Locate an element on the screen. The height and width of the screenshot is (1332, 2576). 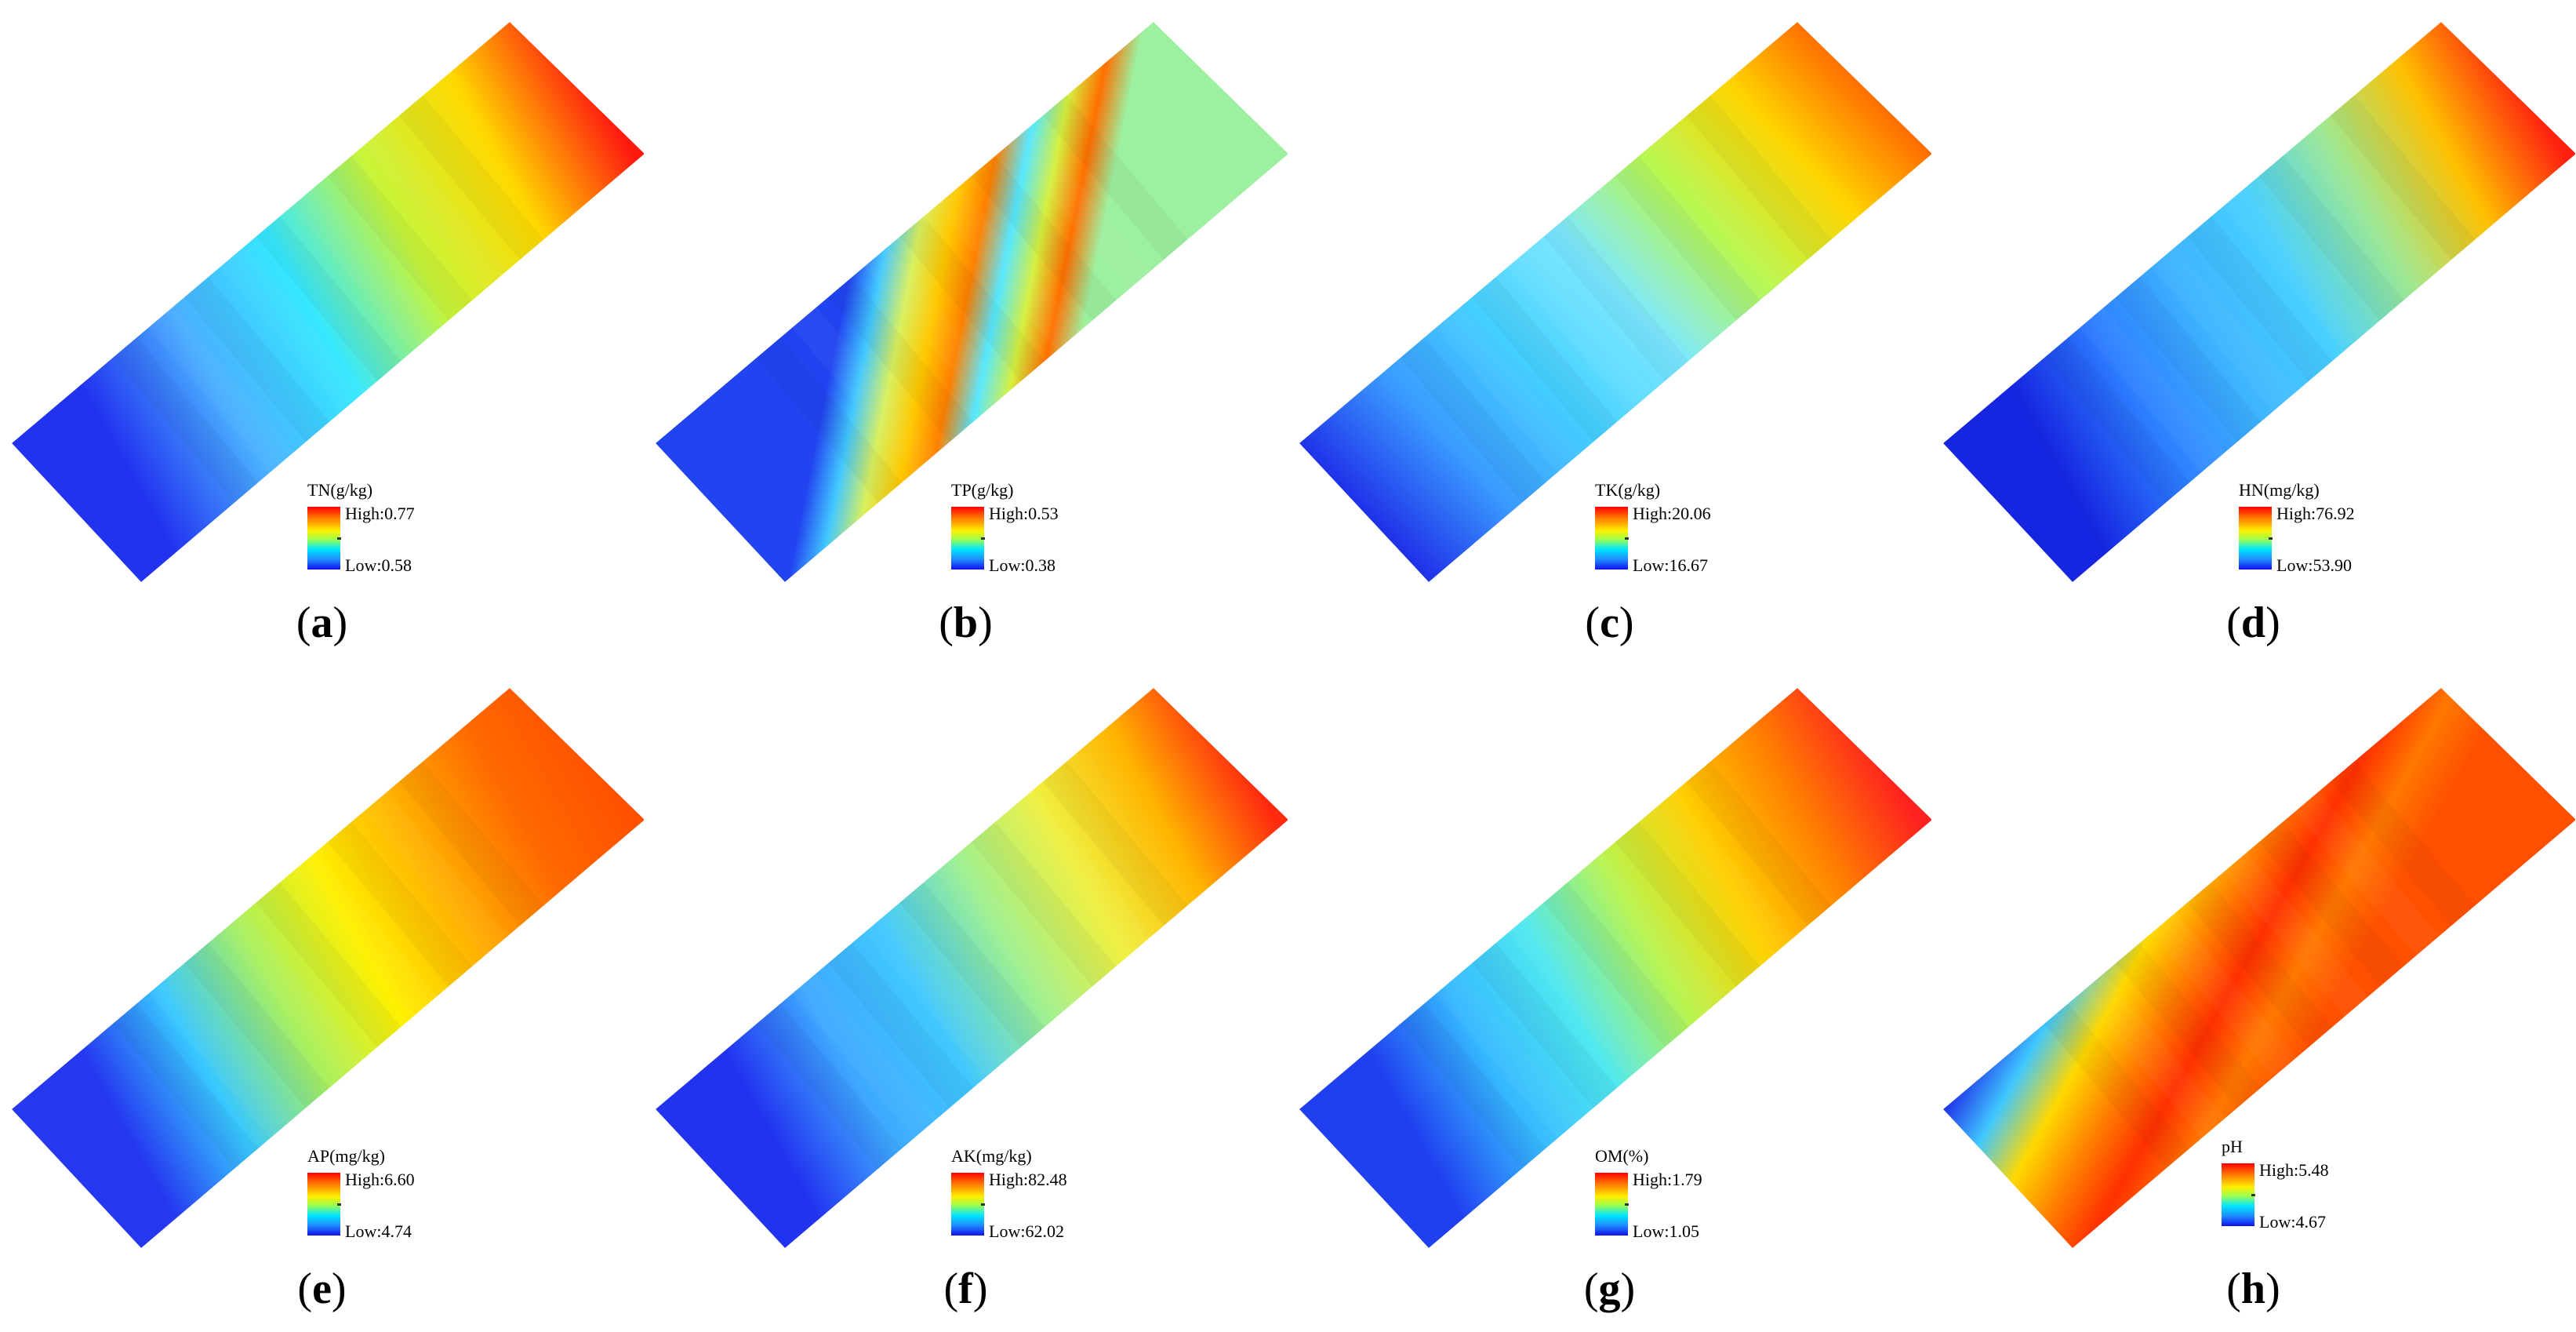
panel-label: (b) is located at coordinates (966, 623).